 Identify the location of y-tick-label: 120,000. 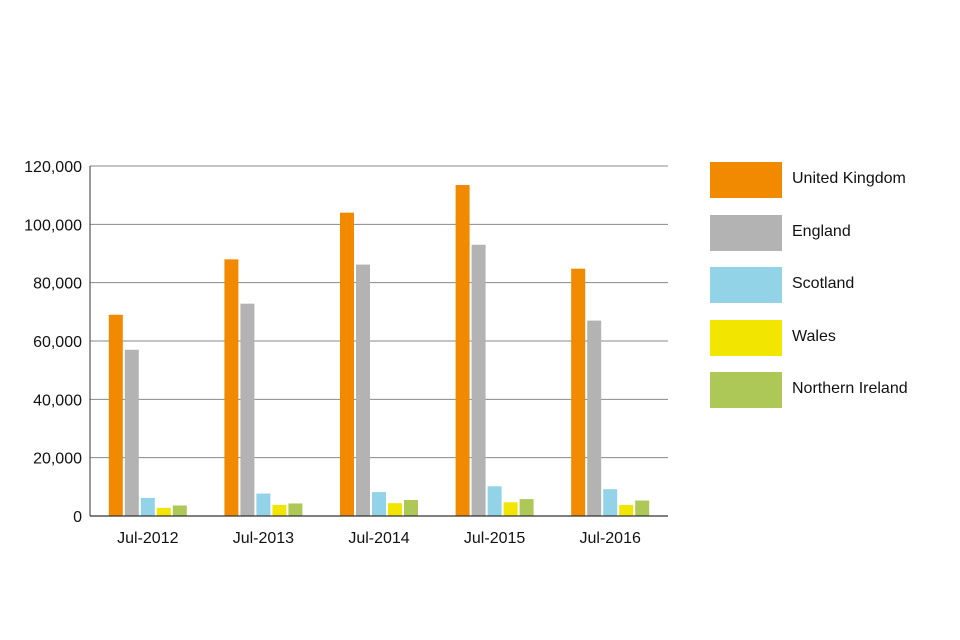
(53, 167).